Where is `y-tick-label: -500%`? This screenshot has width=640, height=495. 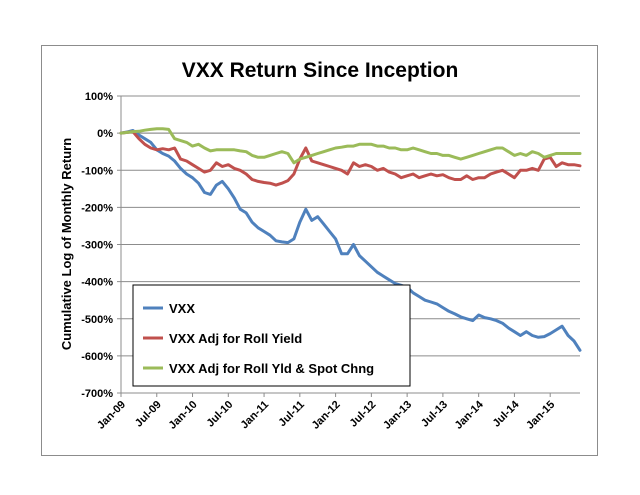 y-tick-label: -500% is located at coordinates (97, 320).